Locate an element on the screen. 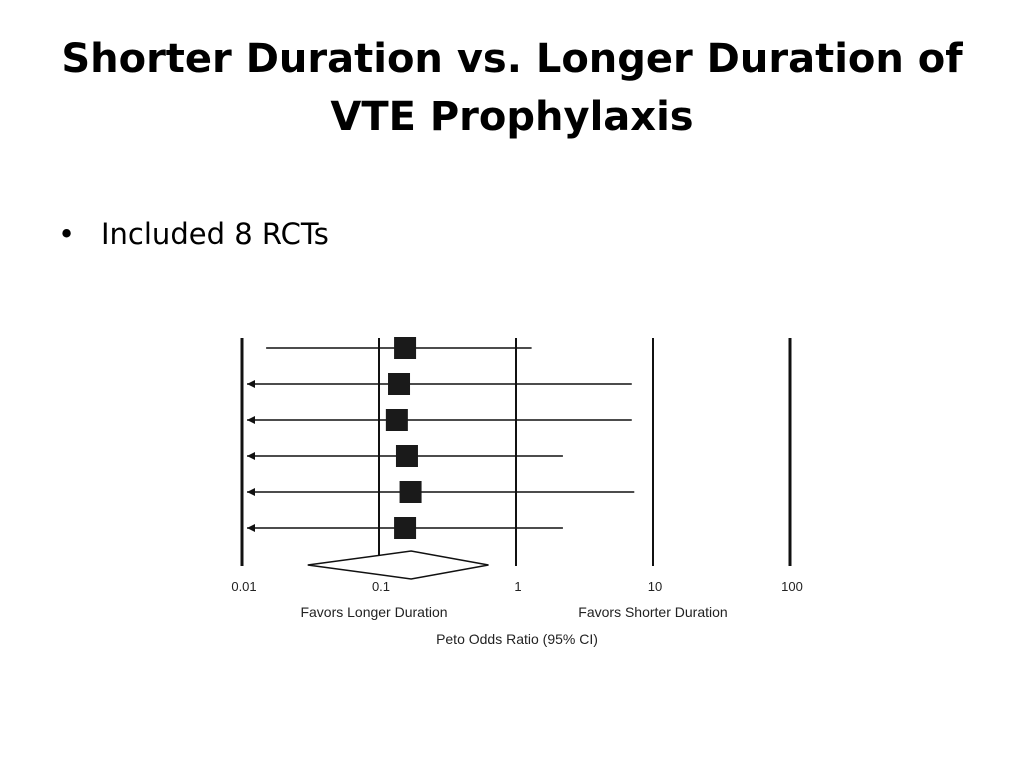 Image resolution: width=1024 pixels, height=768 pixels. title-line-2: VTE Prophylaxis is located at coordinates (512, 117).